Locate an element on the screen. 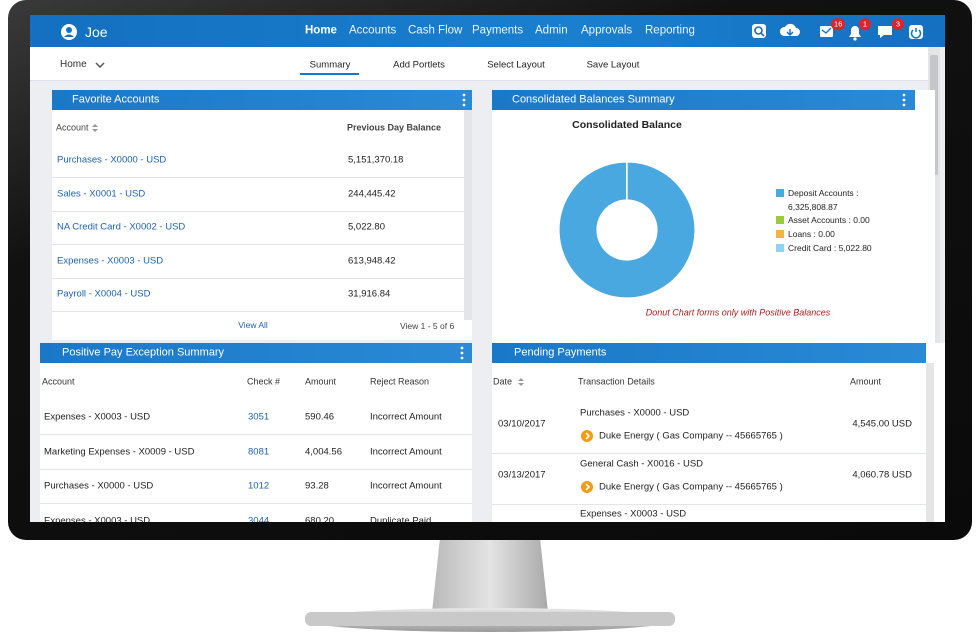 The width and height of the screenshot is (980, 634). scrollbar is located at coordinates (930, 442).